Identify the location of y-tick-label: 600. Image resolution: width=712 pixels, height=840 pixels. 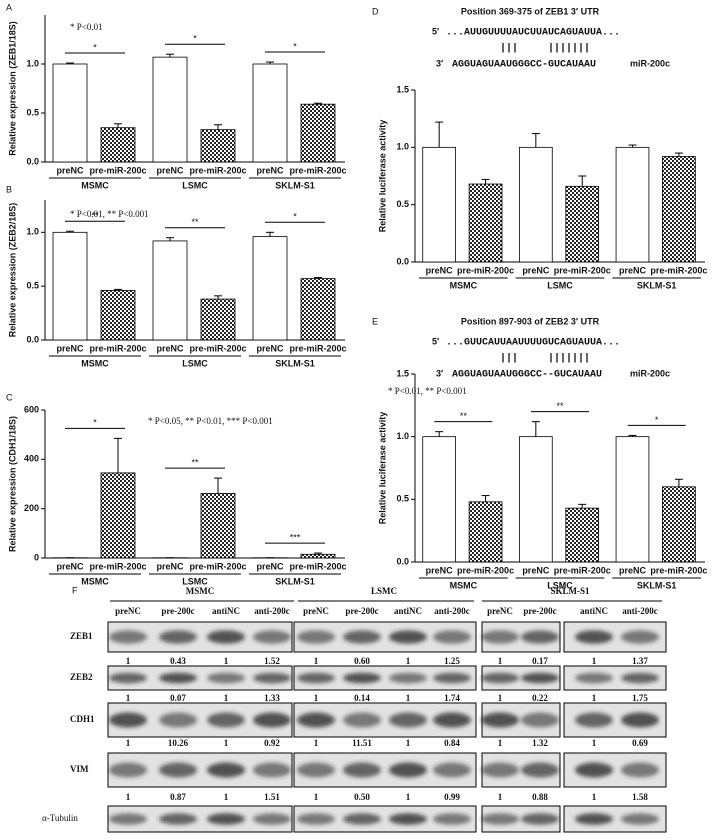
(31, 409).